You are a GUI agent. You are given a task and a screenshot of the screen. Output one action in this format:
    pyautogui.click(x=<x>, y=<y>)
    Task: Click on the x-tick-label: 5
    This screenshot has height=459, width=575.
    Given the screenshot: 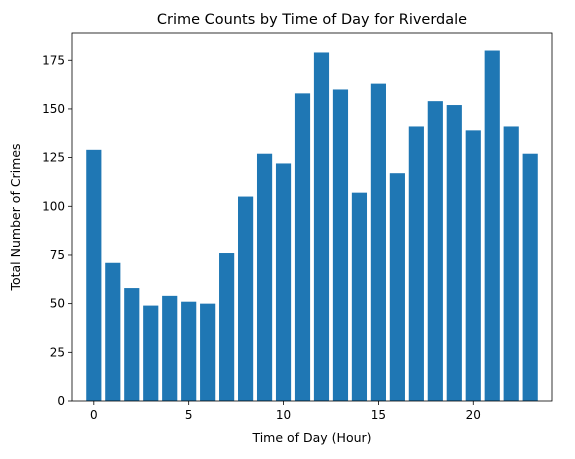 What is the action you would take?
    pyautogui.click(x=189, y=415)
    